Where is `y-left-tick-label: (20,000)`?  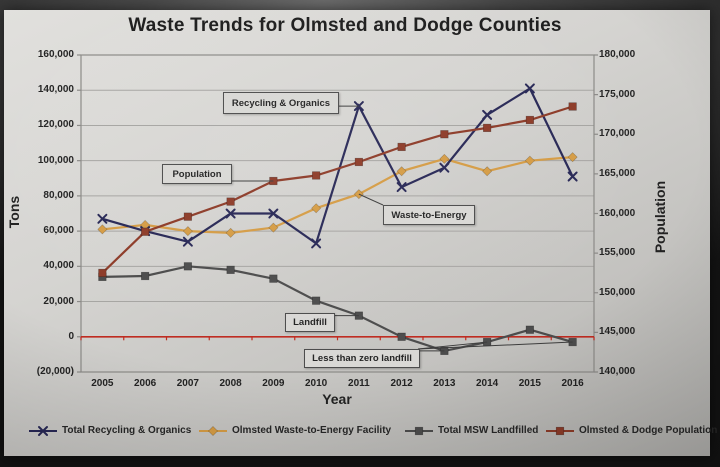 y-left-tick-label: (20,000) is located at coordinates (55, 371).